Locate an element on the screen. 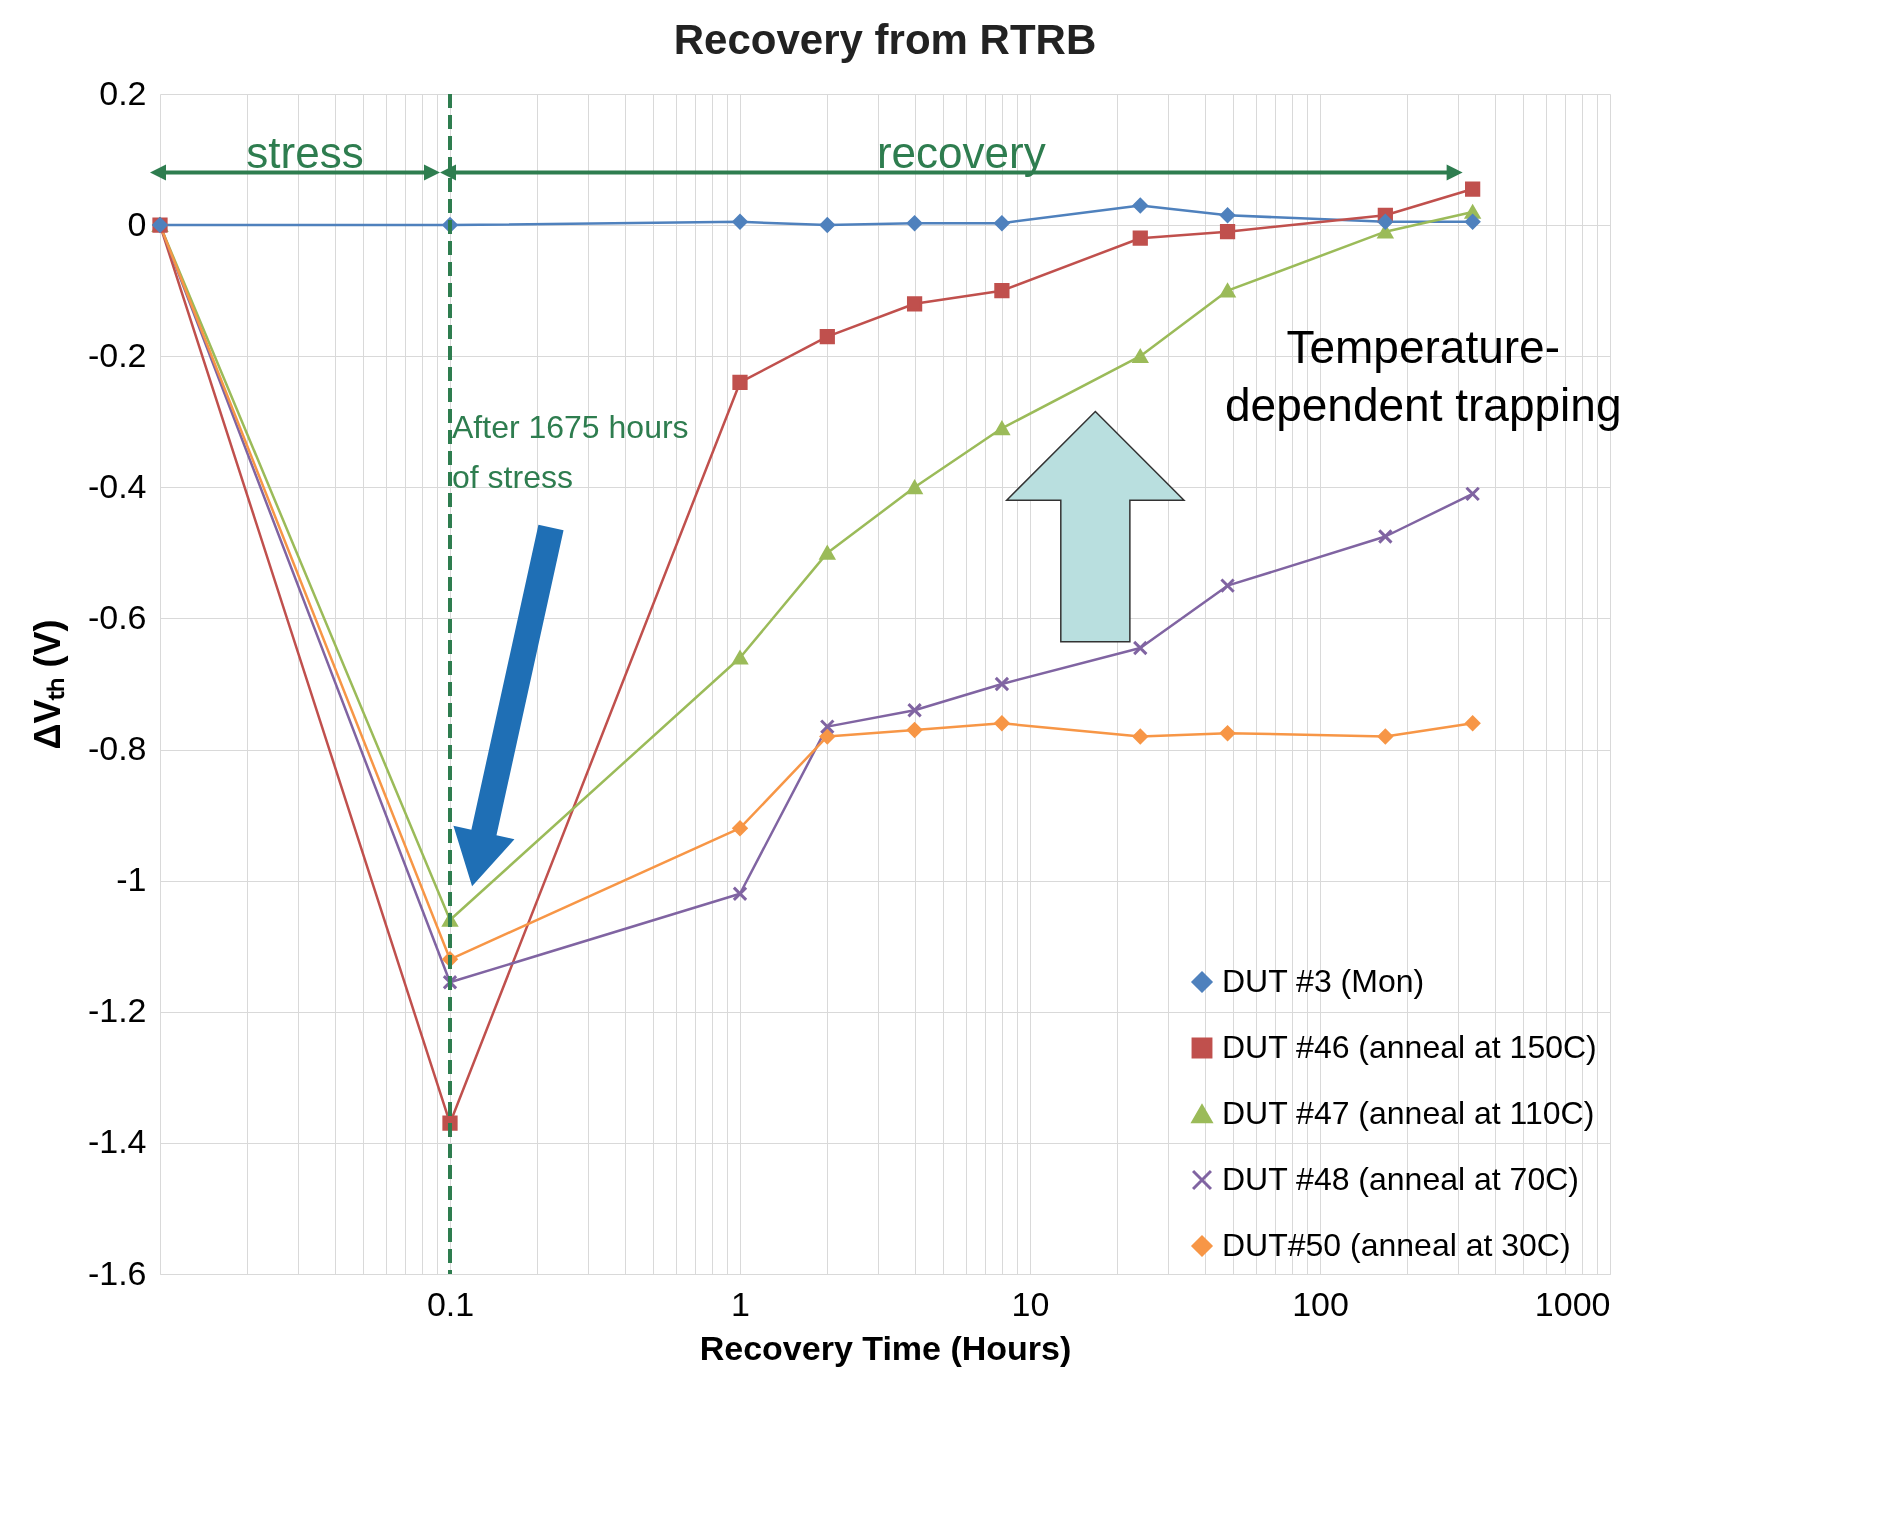 Image resolution: width=1888 pixels, height=1531 pixels. x-tick-label: 1 is located at coordinates (740, 1303).